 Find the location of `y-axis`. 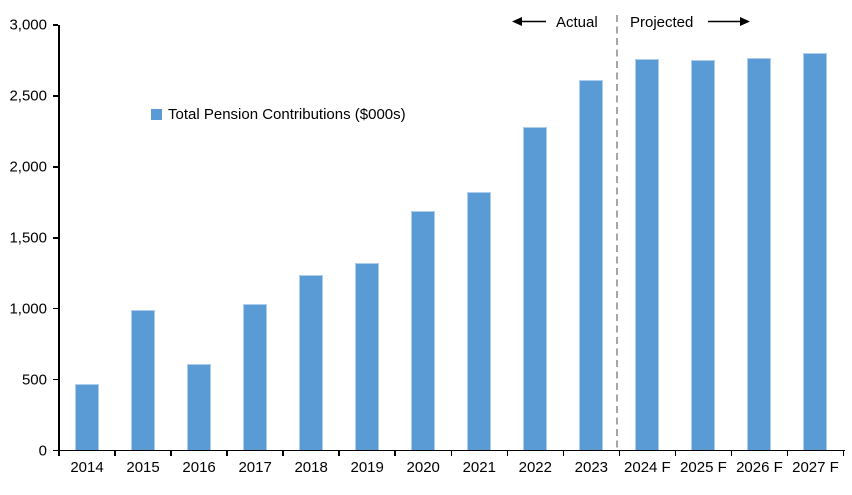

y-axis is located at coordinates (59, 238).